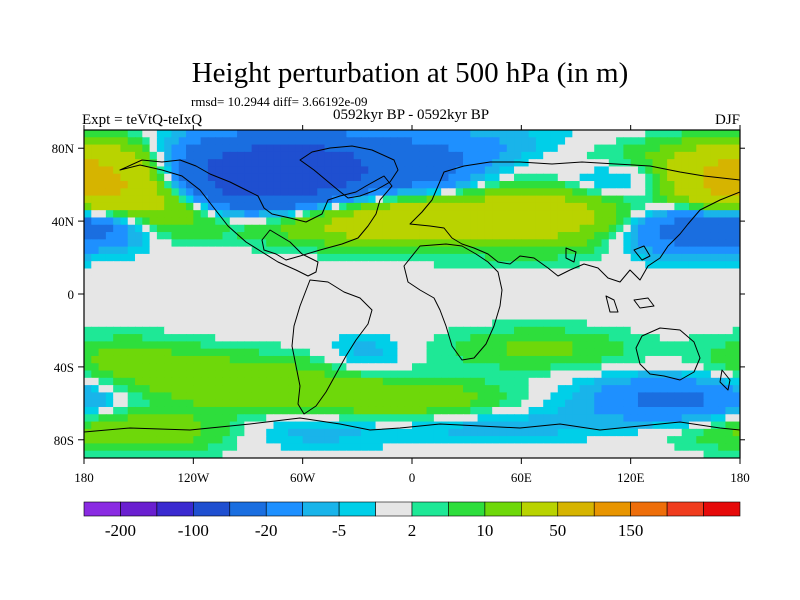 The width and height of the screenshot is (800, 600). What do you see at coordinates (266, 530) in the screenshot?
I see `colorbar-label: -20` at bounding box center [266, 530].